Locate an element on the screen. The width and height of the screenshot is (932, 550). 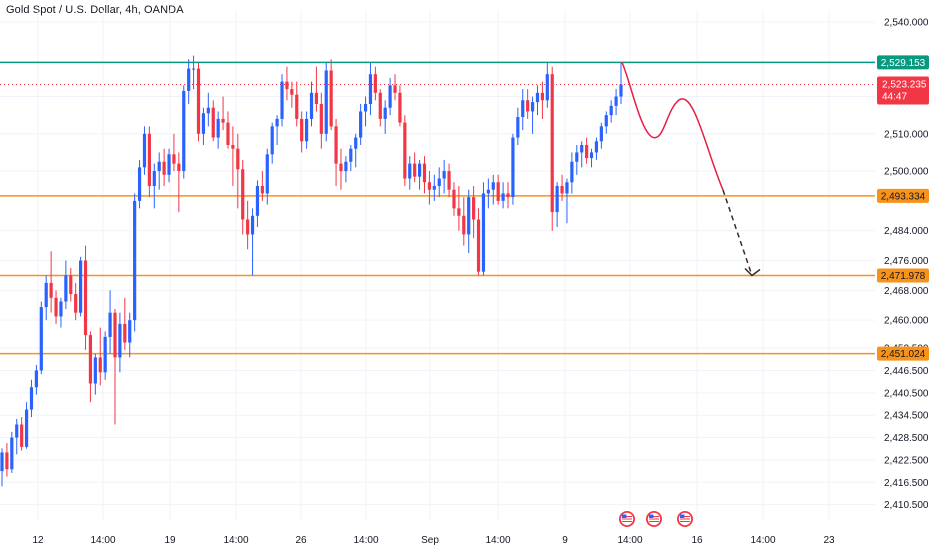
price-tick-label: 2,428.500 is located at coordinates (906, 438).